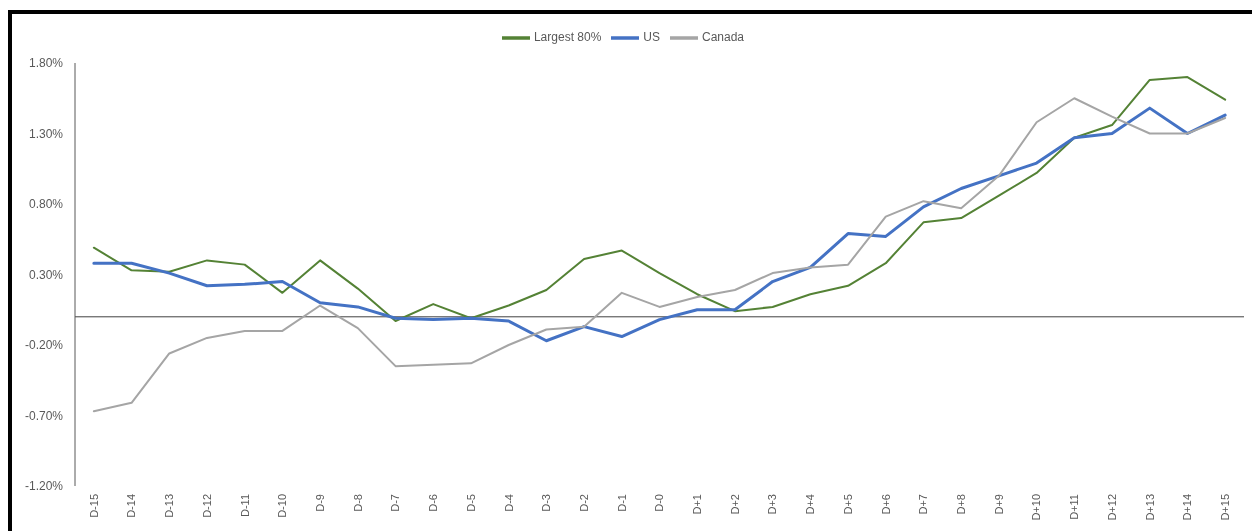 This screenshot has height=531, width=1252. I want to click on x-tick-label: D+3, so click(772, 504).